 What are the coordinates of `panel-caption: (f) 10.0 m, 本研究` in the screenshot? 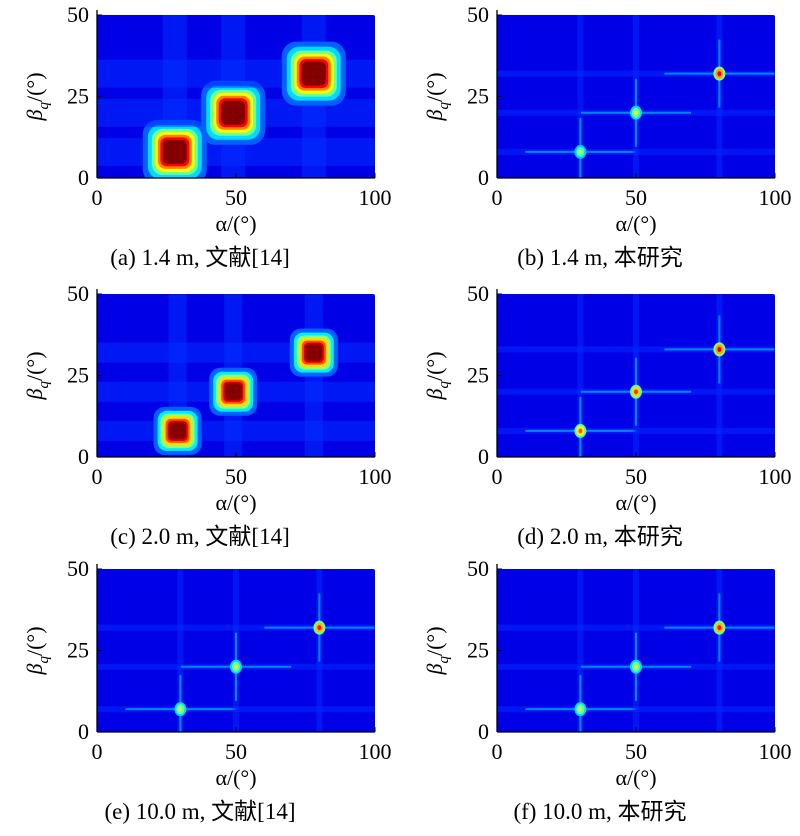 It's located at (600, 811).